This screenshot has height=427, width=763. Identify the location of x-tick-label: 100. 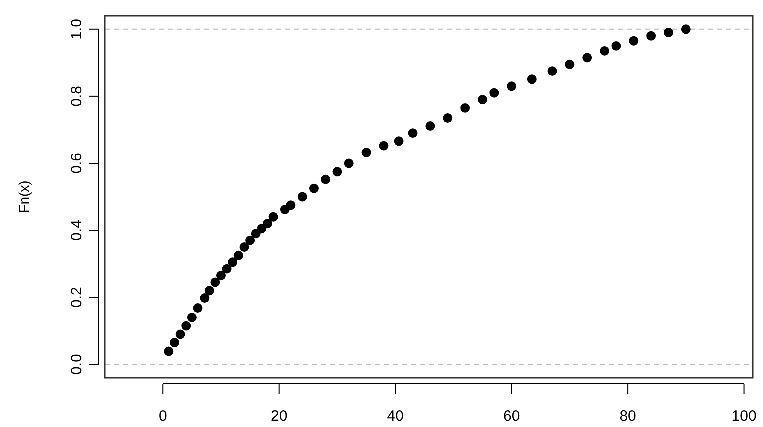
(744, 416).